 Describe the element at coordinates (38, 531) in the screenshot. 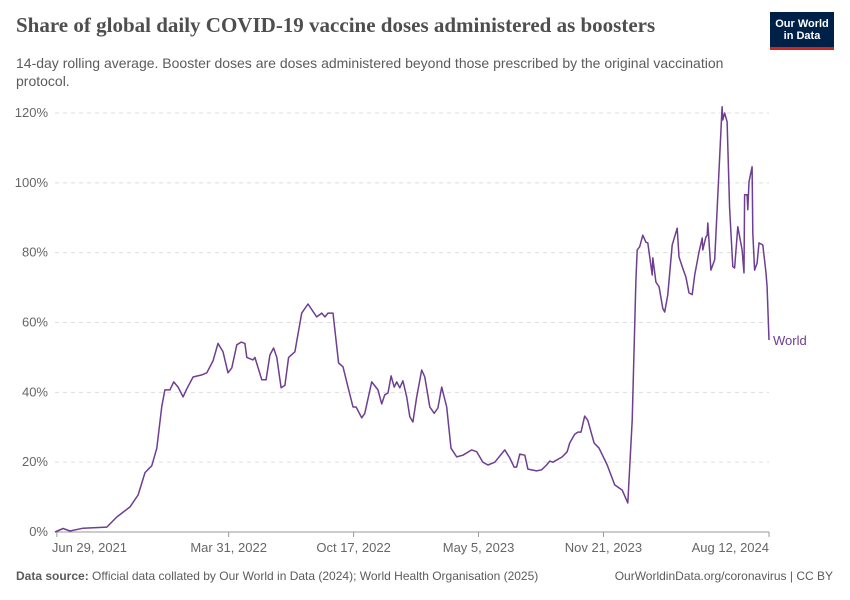

I see `y-tick-label: 0%` at that location.